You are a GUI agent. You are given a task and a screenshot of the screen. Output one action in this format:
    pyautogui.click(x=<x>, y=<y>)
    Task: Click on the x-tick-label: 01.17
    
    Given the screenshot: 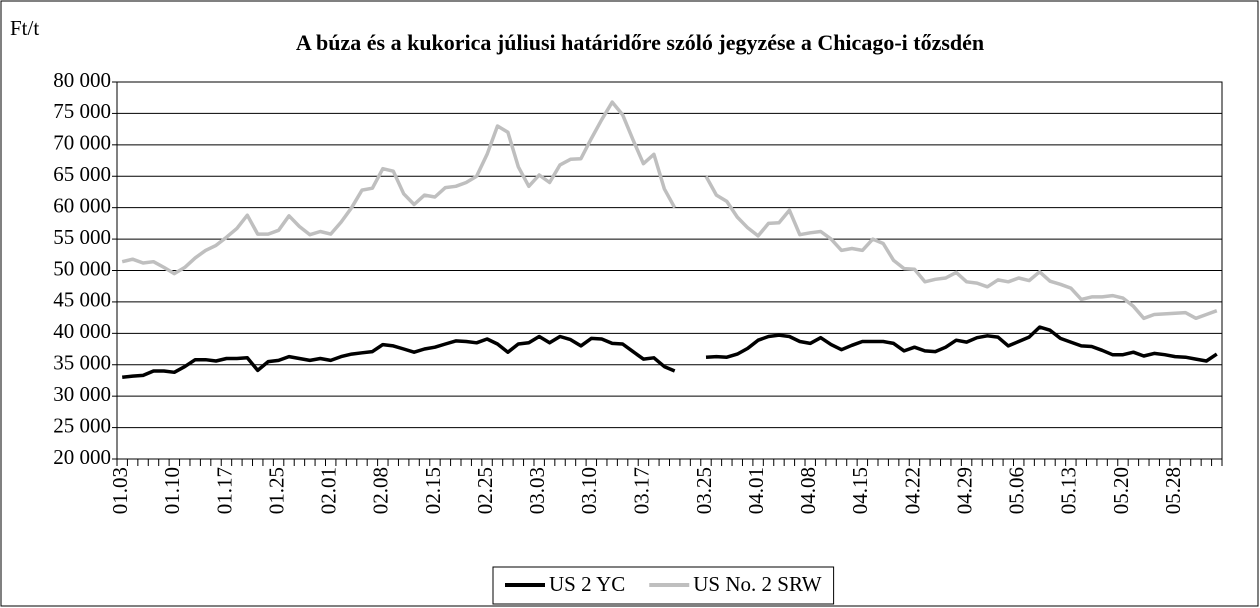 What is the action you would take?
    pyautogui.click(x=224, y=490)
    